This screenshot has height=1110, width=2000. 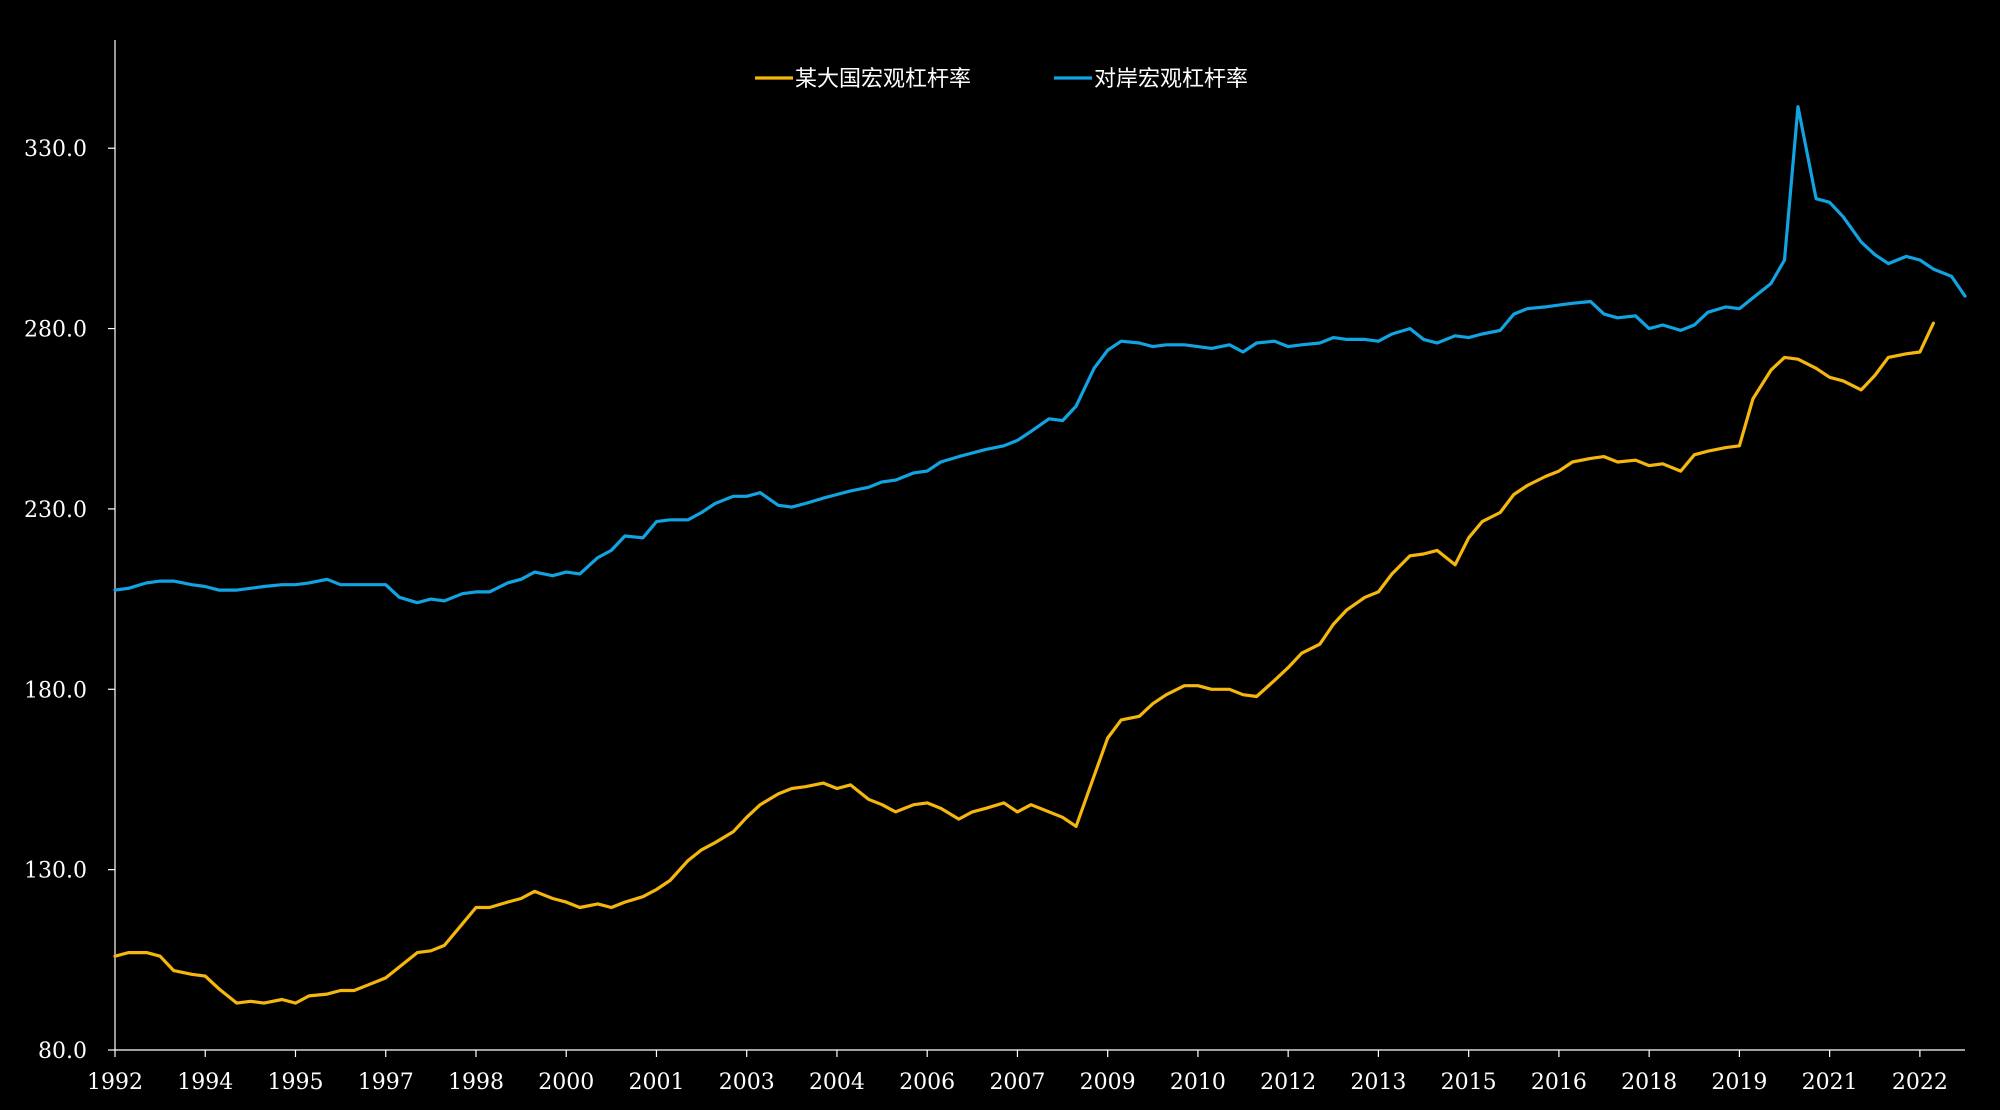 I want to click on x-tick-label: 2001, so click(x=656, y=1082).